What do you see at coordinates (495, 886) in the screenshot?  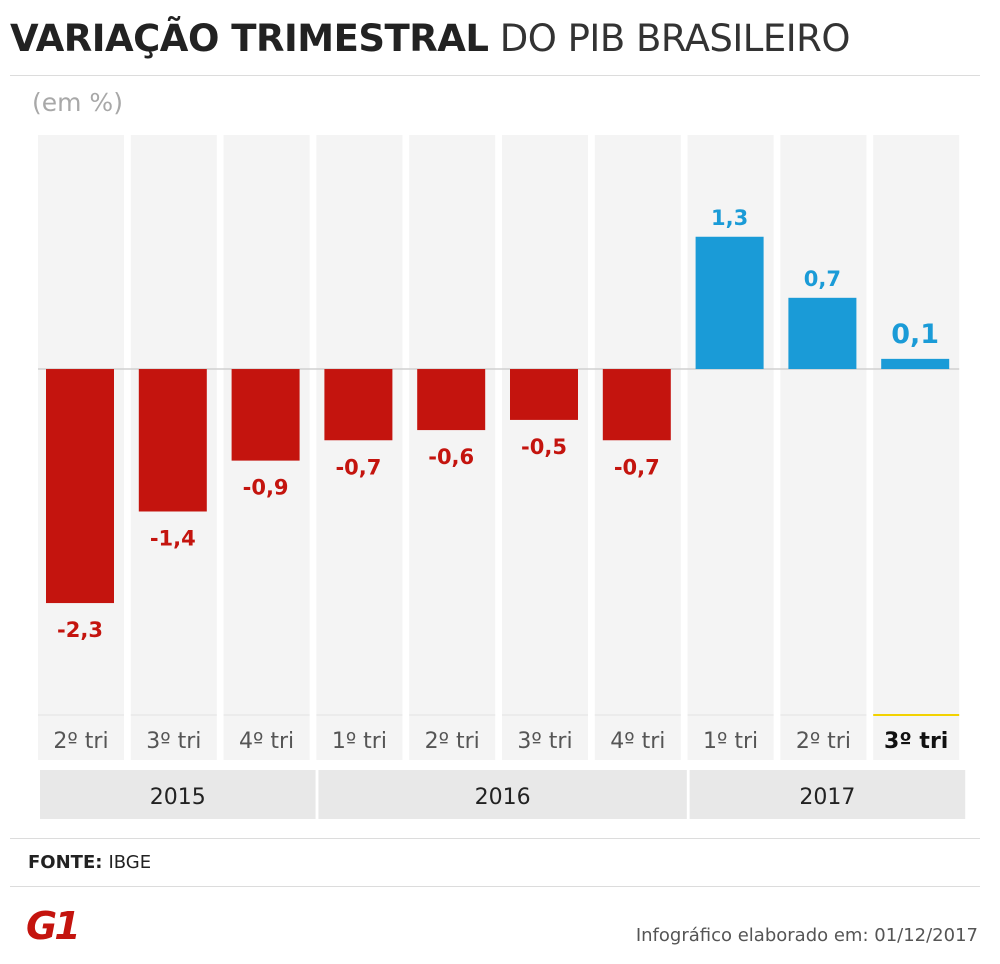 I see `footer-divider-bottom` at bounding box center [495, 886].